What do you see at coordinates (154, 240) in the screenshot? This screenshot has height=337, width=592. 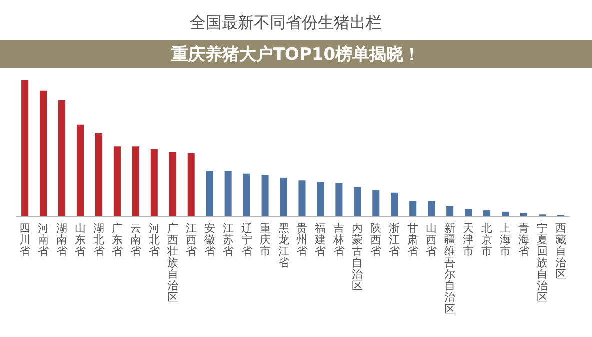 I see `x-tick-label: 河北省` at bounding box center [154, 240].